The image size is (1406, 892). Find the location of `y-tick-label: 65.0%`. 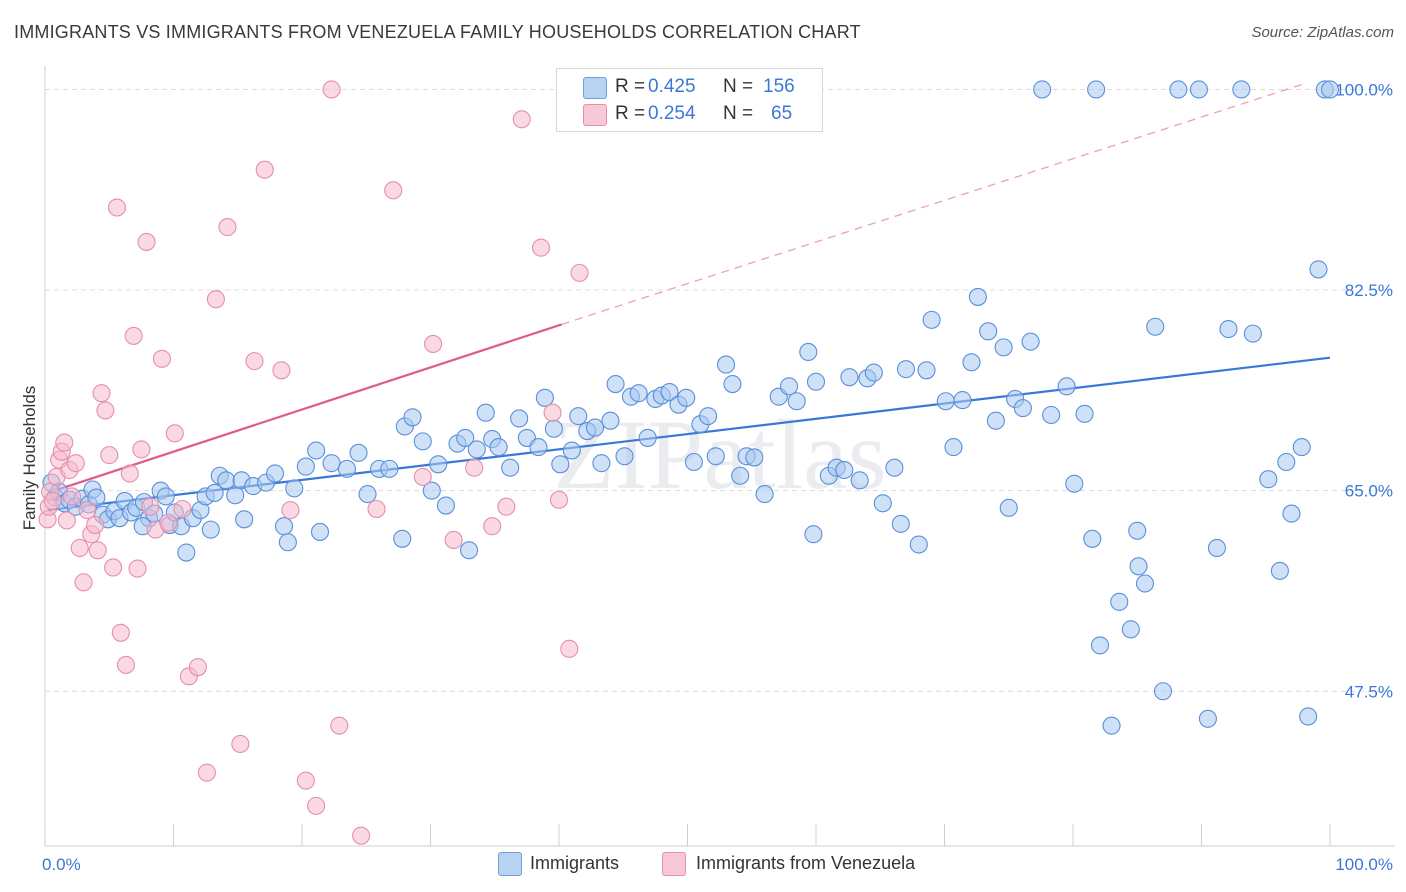

y-tick-label: 65.0% is located at coordinates (1369, 491).